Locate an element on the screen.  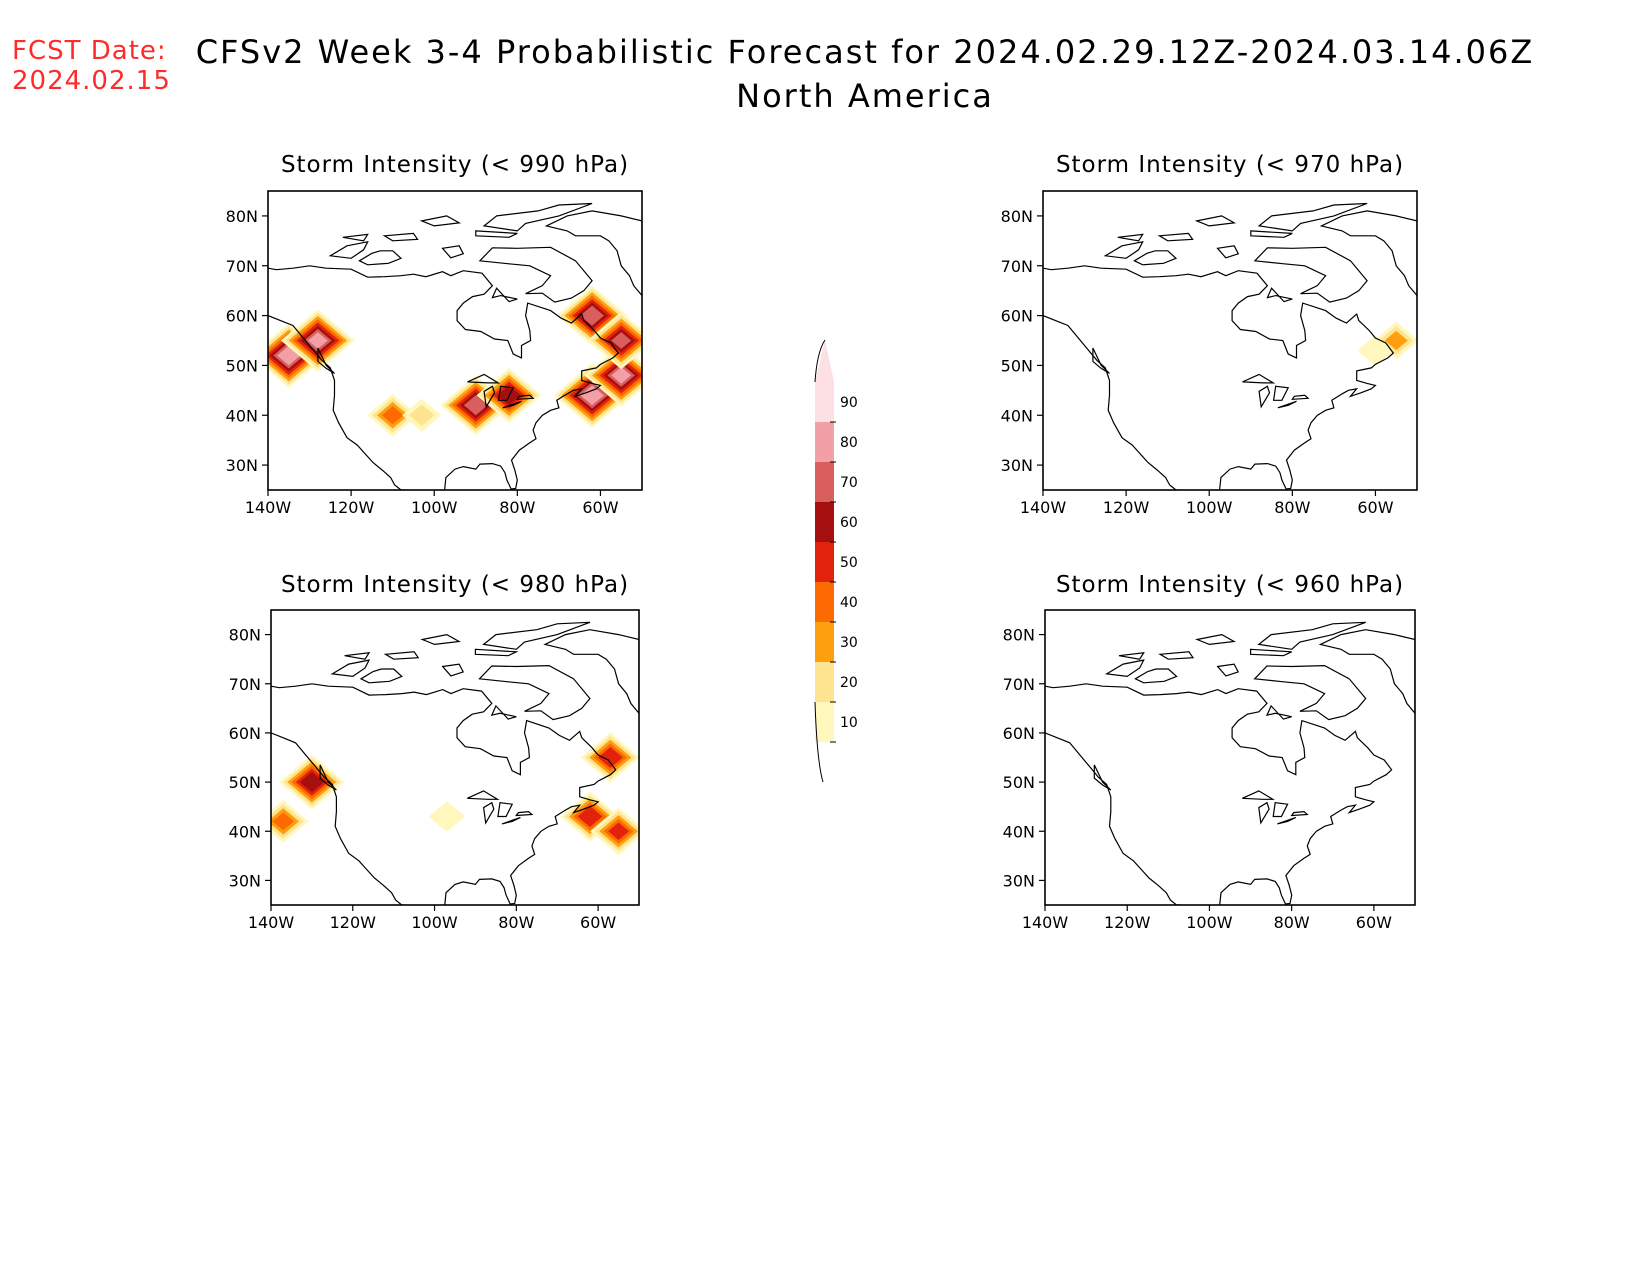
panel-title: Storm Intensity (< 960 hPa) is located at coordinates (1230, 585).